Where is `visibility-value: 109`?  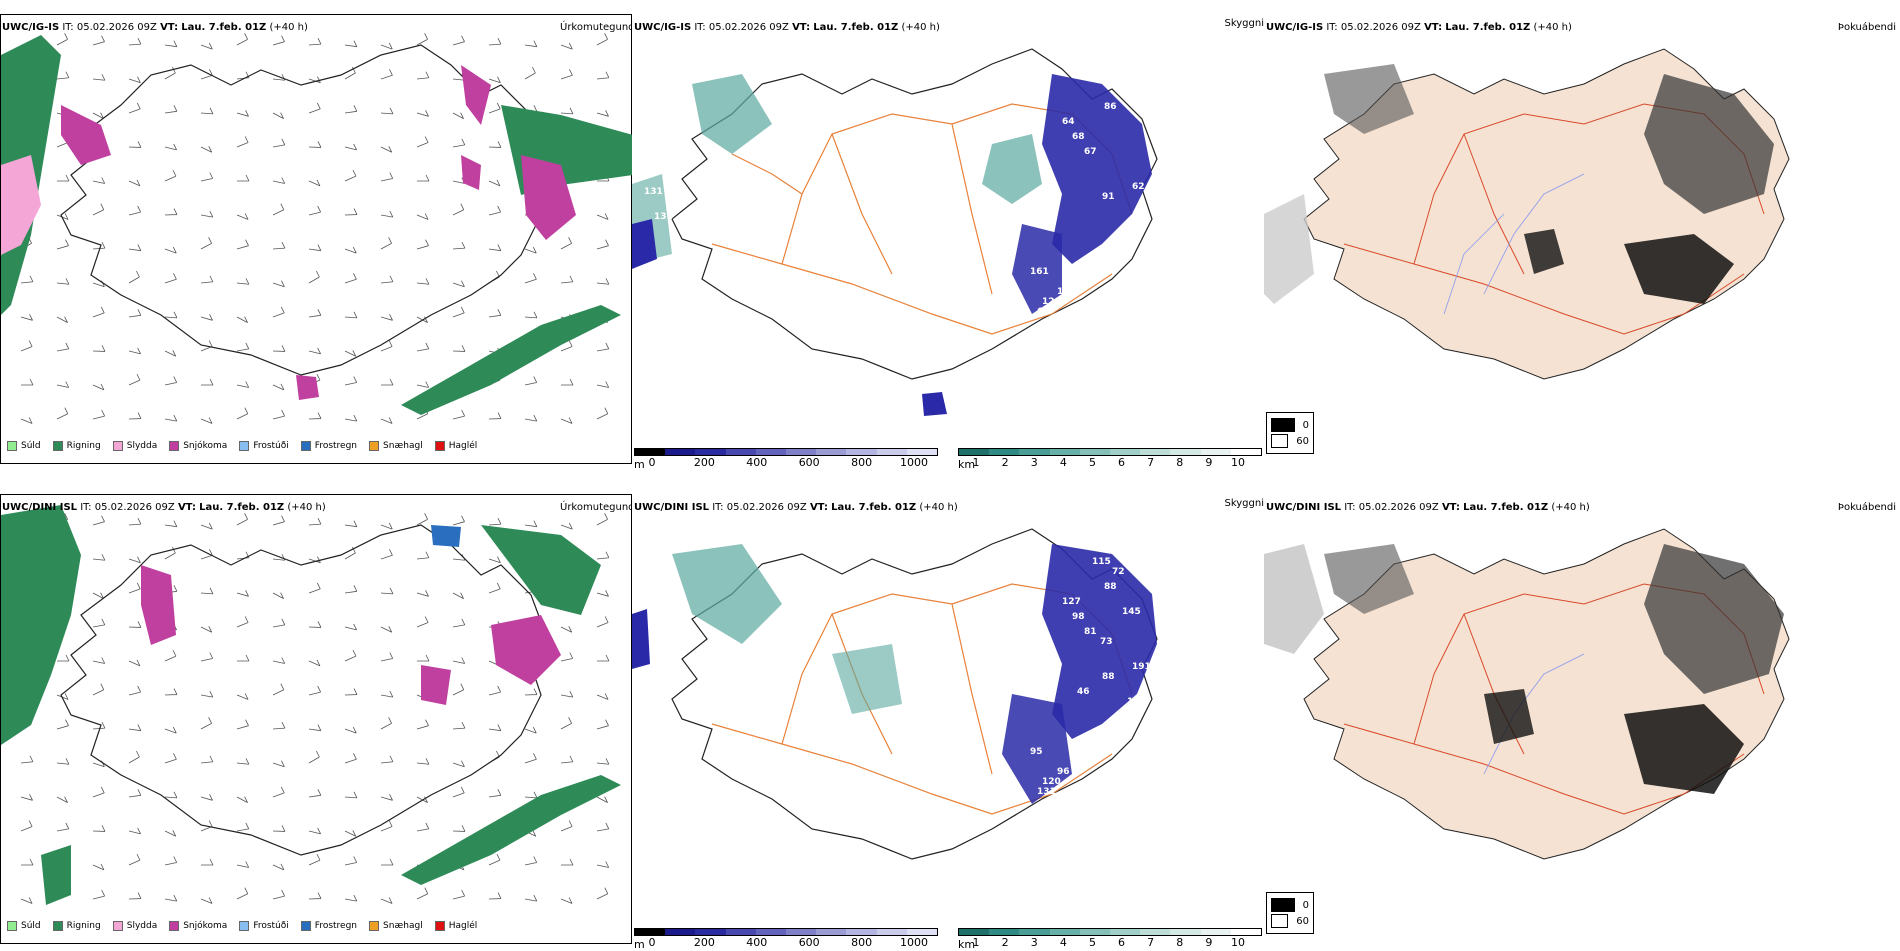 visibility-value: 109 is located at coordinates (1126, 722).